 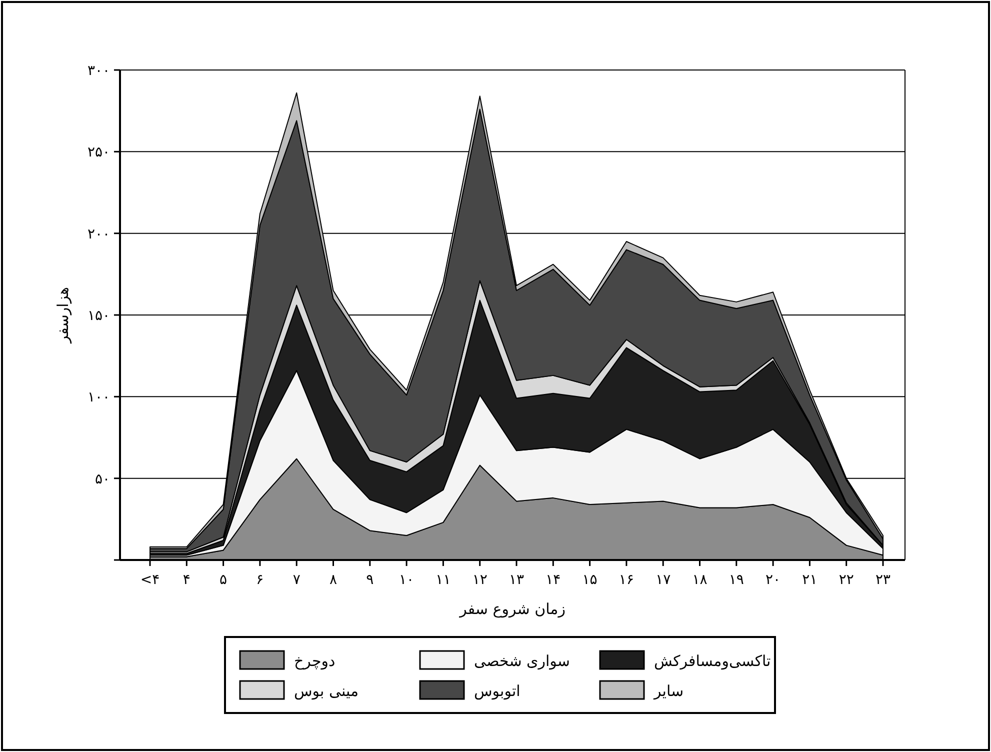 What do you see at coordinates (98, 71) in the screenshot?
I see `y-tick-label: ۳۰۰` at bounding box center [98, 71].